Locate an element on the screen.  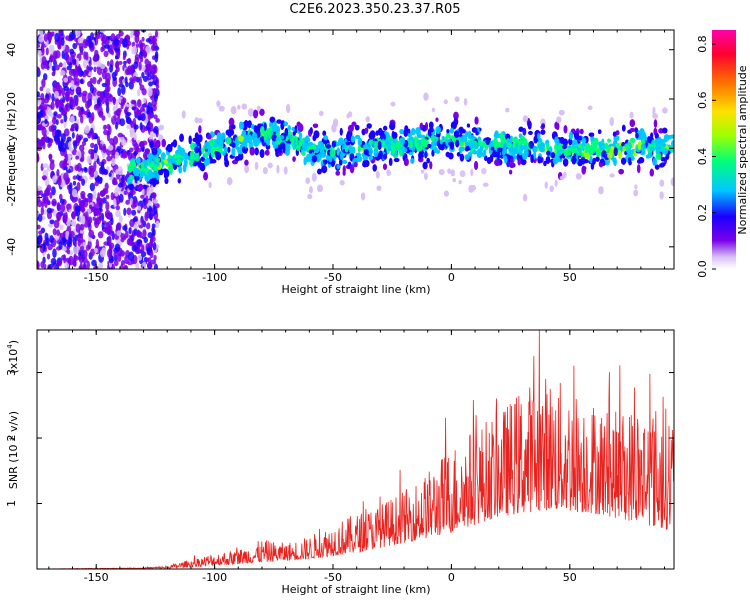
colorbar-tick-label: 0.6 is located at coordinates (702, 101).